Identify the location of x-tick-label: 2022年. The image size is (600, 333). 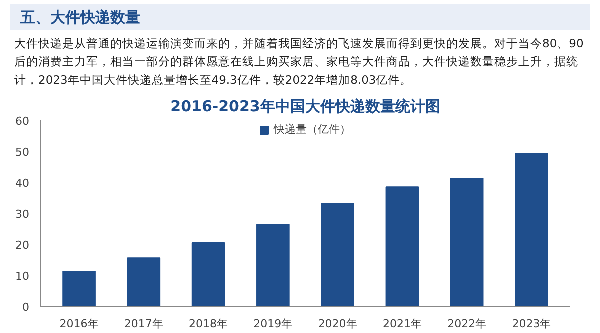
(467, 324).